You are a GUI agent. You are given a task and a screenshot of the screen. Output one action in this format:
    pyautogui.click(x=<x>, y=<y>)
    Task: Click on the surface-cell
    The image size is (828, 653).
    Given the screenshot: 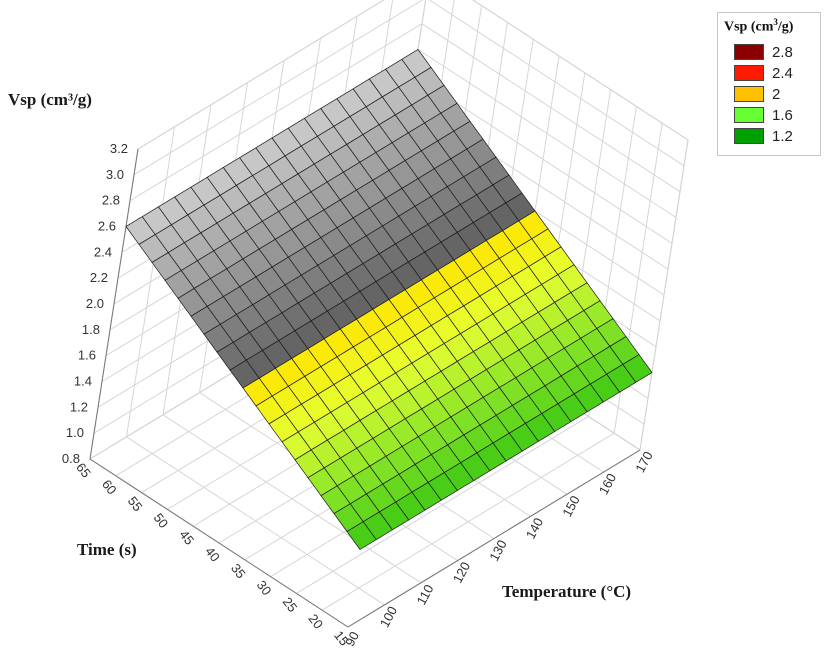 What is the action you would take?
    pyautogui.click(x=361, y=535)
    